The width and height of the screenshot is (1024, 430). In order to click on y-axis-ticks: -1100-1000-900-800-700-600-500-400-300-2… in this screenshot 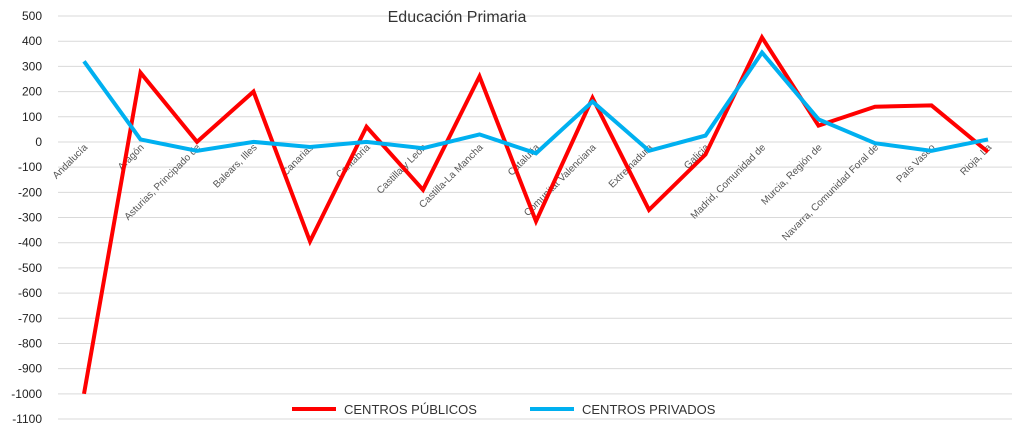, I will do `click(26, 217)`.